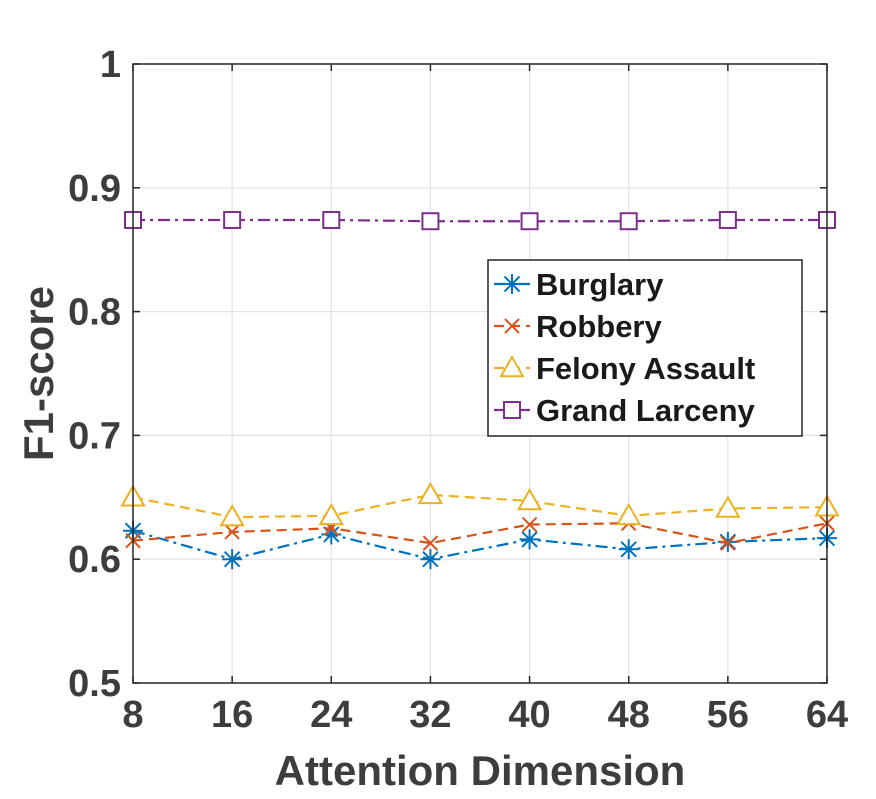  Describe the element at coordinates (480, 533) in the screenshot. I see `series-line-robbery` at that location.